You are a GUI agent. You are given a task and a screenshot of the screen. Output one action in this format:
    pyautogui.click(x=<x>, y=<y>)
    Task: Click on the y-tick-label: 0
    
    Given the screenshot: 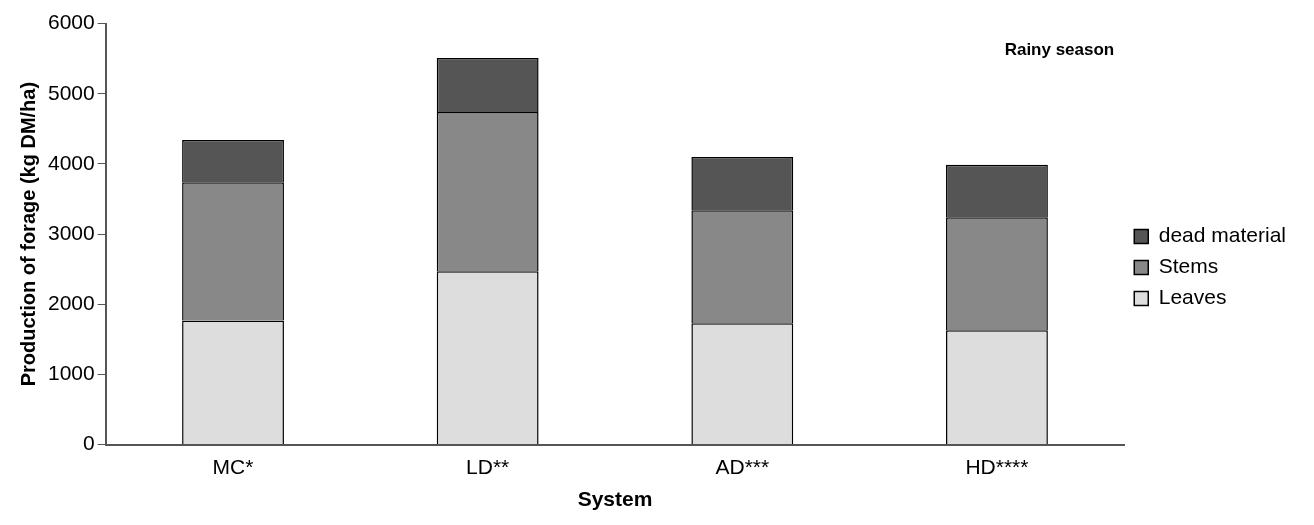 What is the action you would take?
    pyautogui.click(x=89, y=443)
    